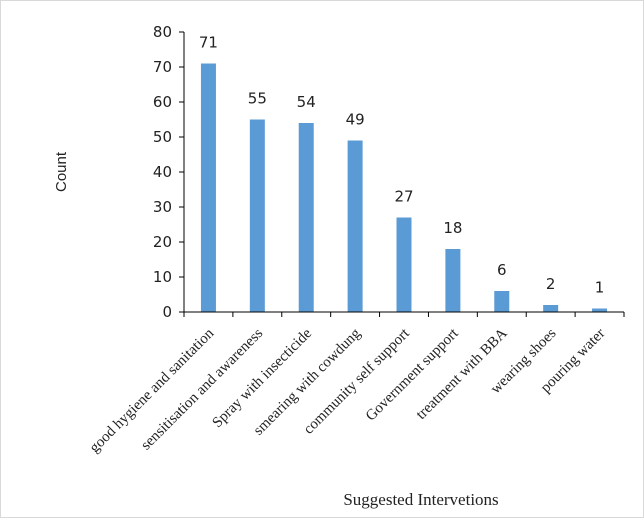  What do you see at coordinates (162, 137) in the screenshot?
I see `y-tick-label: 50` at bounding box center [162, 137].